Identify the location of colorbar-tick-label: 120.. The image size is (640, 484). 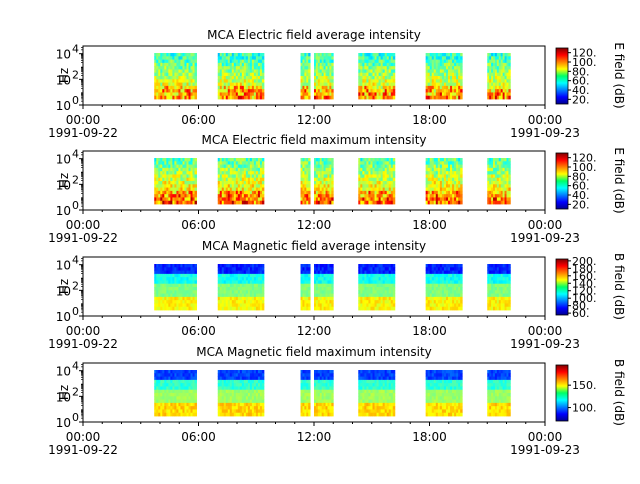
(584, 53).